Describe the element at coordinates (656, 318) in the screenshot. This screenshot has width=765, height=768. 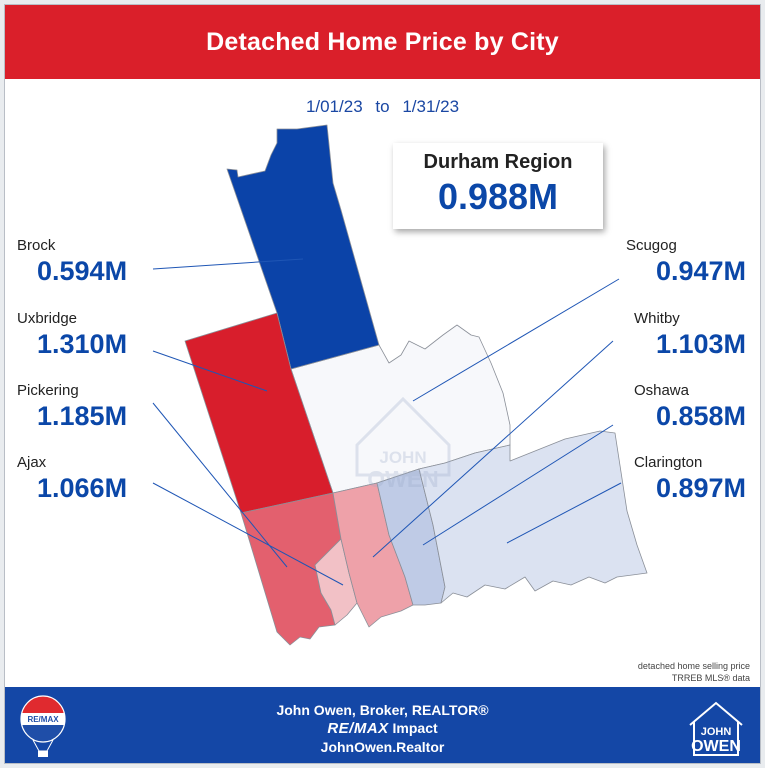
I see `city-name: Whitby` at that location.